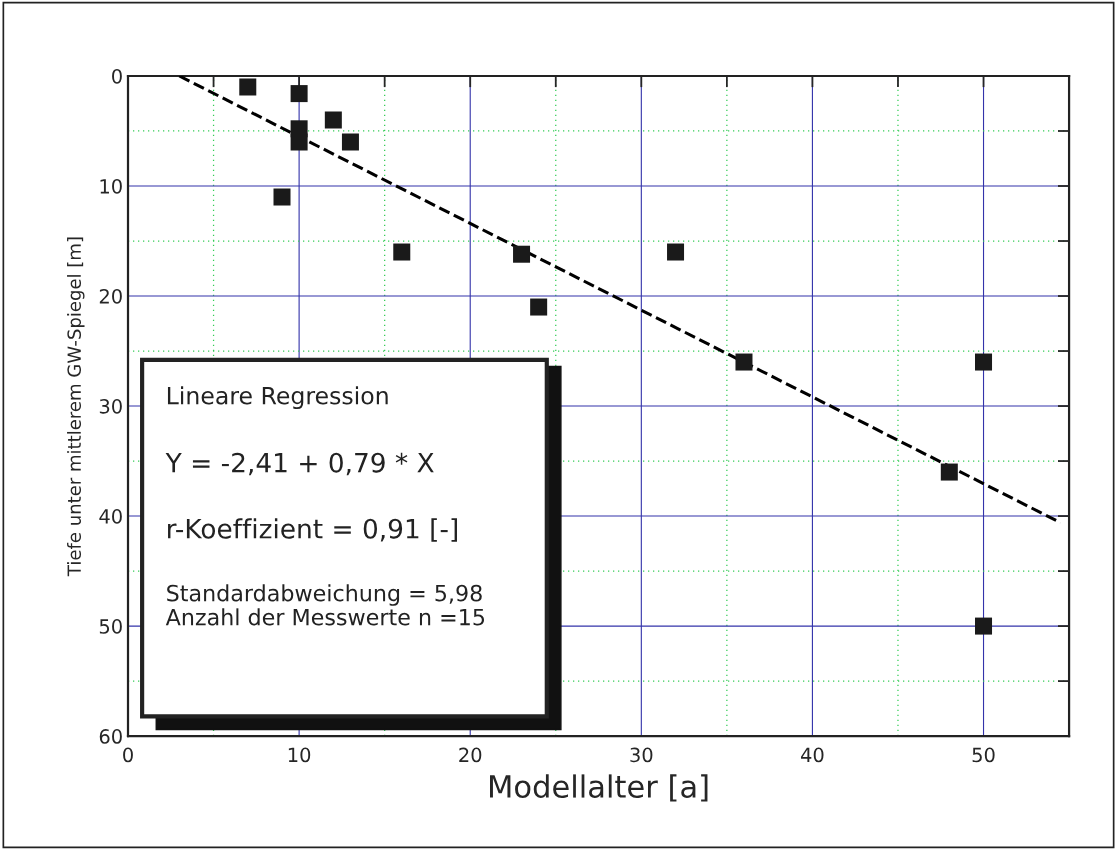 Image resolution: width=1117 pixels, height=850 pixels. I want to click on x-tick-label: 30, so click(641, 755).